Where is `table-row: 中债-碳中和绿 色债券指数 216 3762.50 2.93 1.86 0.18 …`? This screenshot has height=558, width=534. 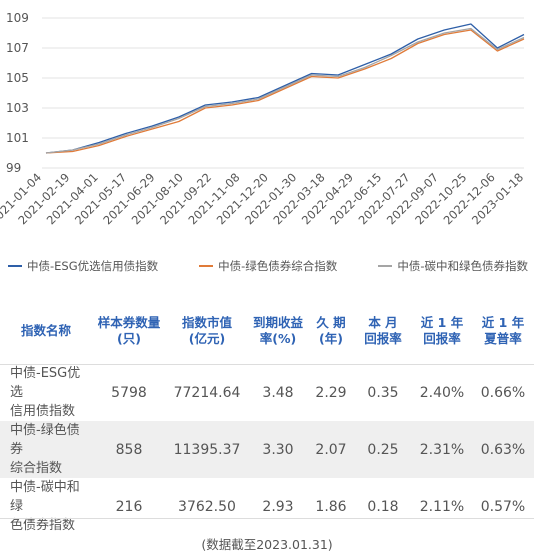 table-row: 中债-碳中和绿 色债券指数 216 3762.50 2.93 1.86 0.18 … is located at coordinates (267, 506).